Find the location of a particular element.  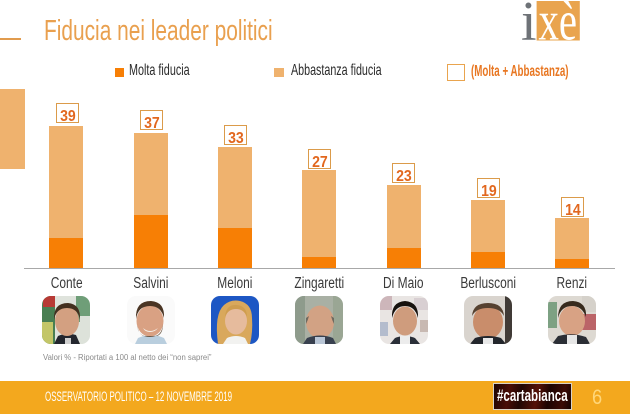

svg-text: xè is located at coordinates (558, 23).